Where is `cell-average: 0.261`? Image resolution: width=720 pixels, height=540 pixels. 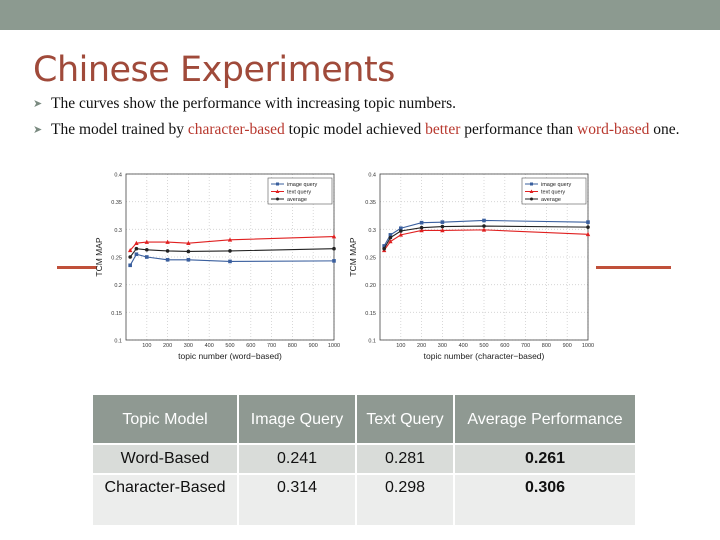
cell-average: 0.261 is located at coordinates (545, 459).